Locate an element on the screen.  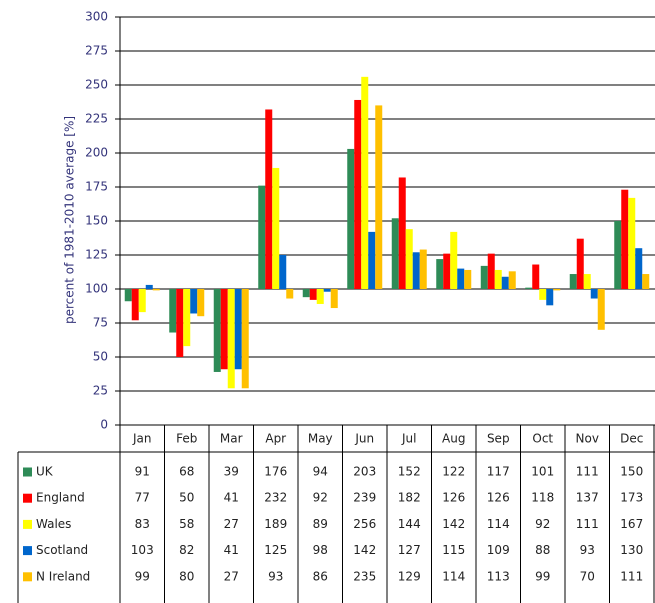
table-cell: 137 is located at coordinates (587, 498).